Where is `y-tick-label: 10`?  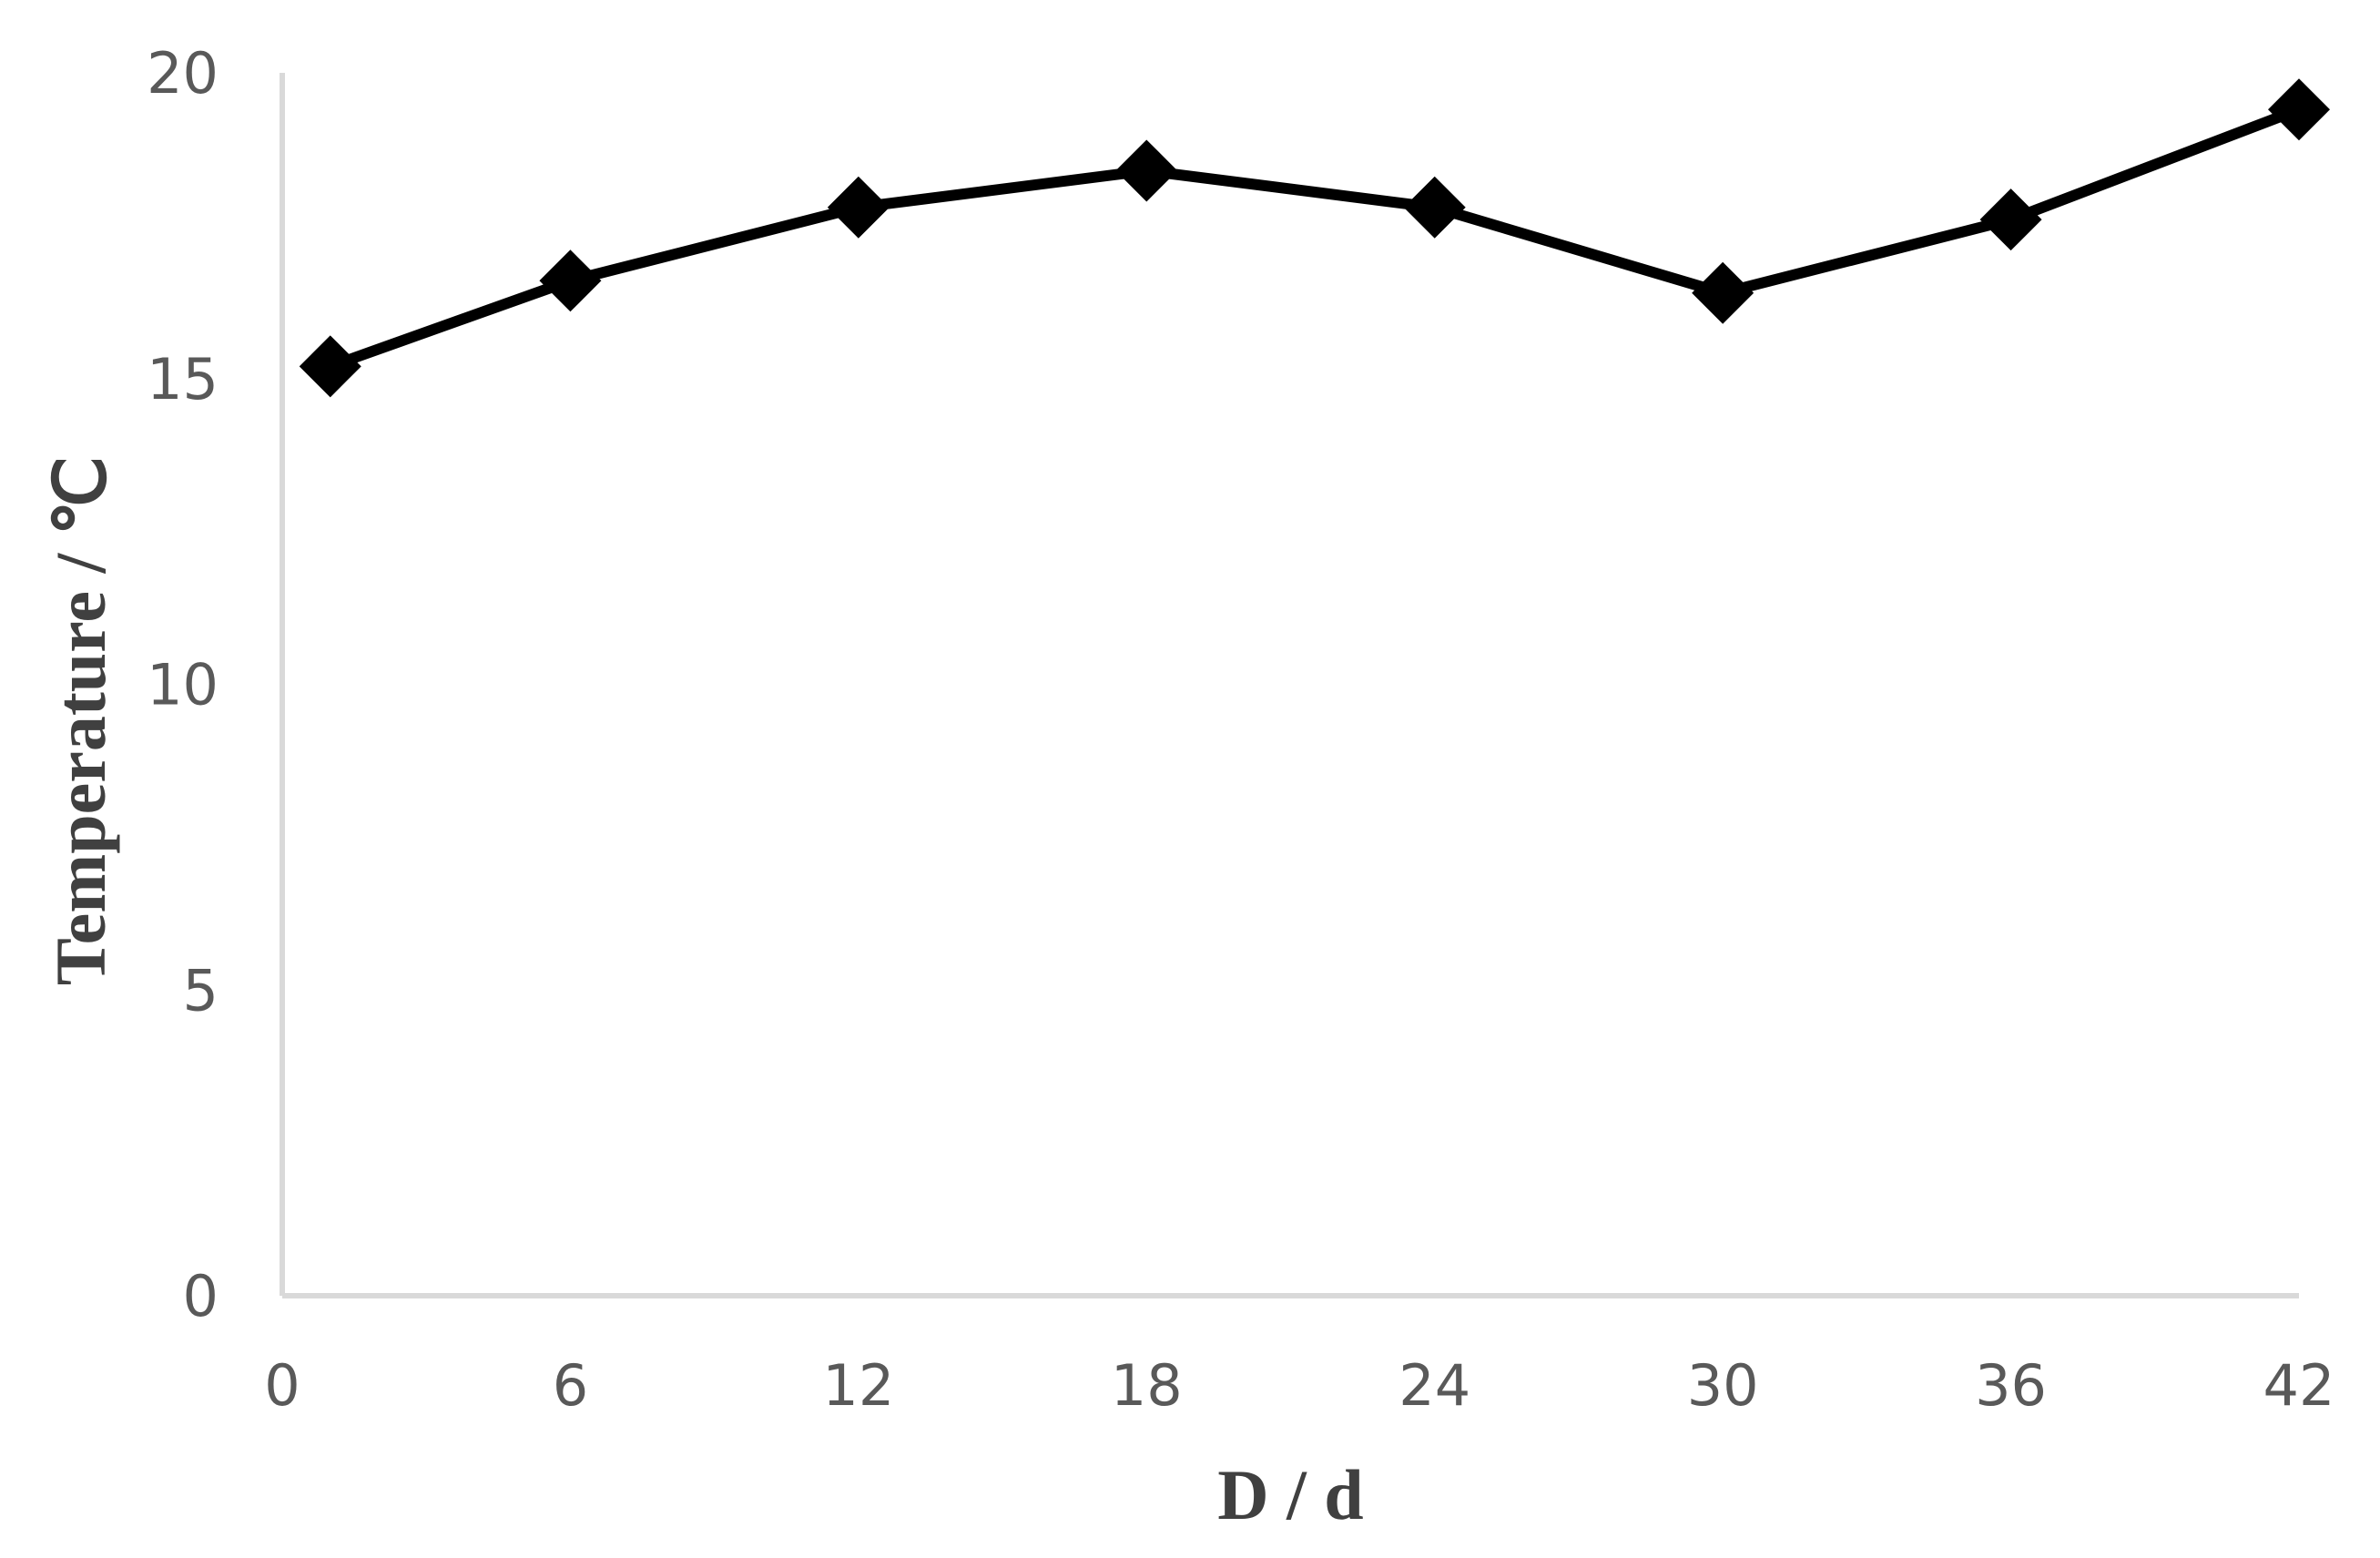
y-tick-label: 10 is located at coordinates (183, 685).